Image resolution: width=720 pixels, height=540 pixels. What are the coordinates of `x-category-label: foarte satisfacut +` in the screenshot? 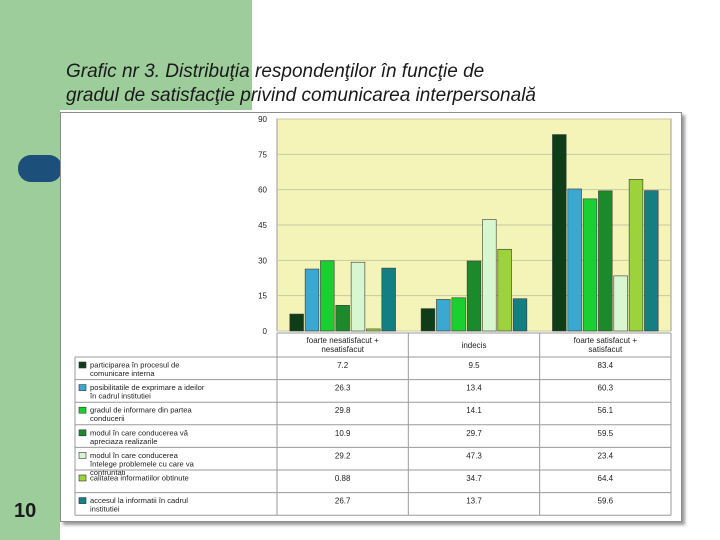 It's located at (606, 340).